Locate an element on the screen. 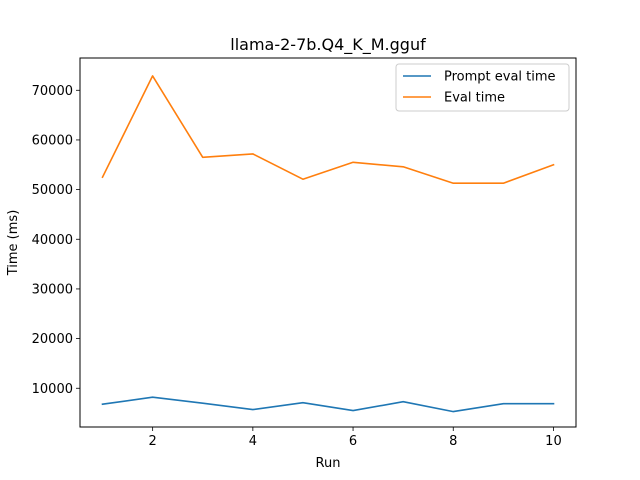 The width and height of the screenshot is (640, 480). y-tick-label: 10000 is located at coordinates (52, 389).